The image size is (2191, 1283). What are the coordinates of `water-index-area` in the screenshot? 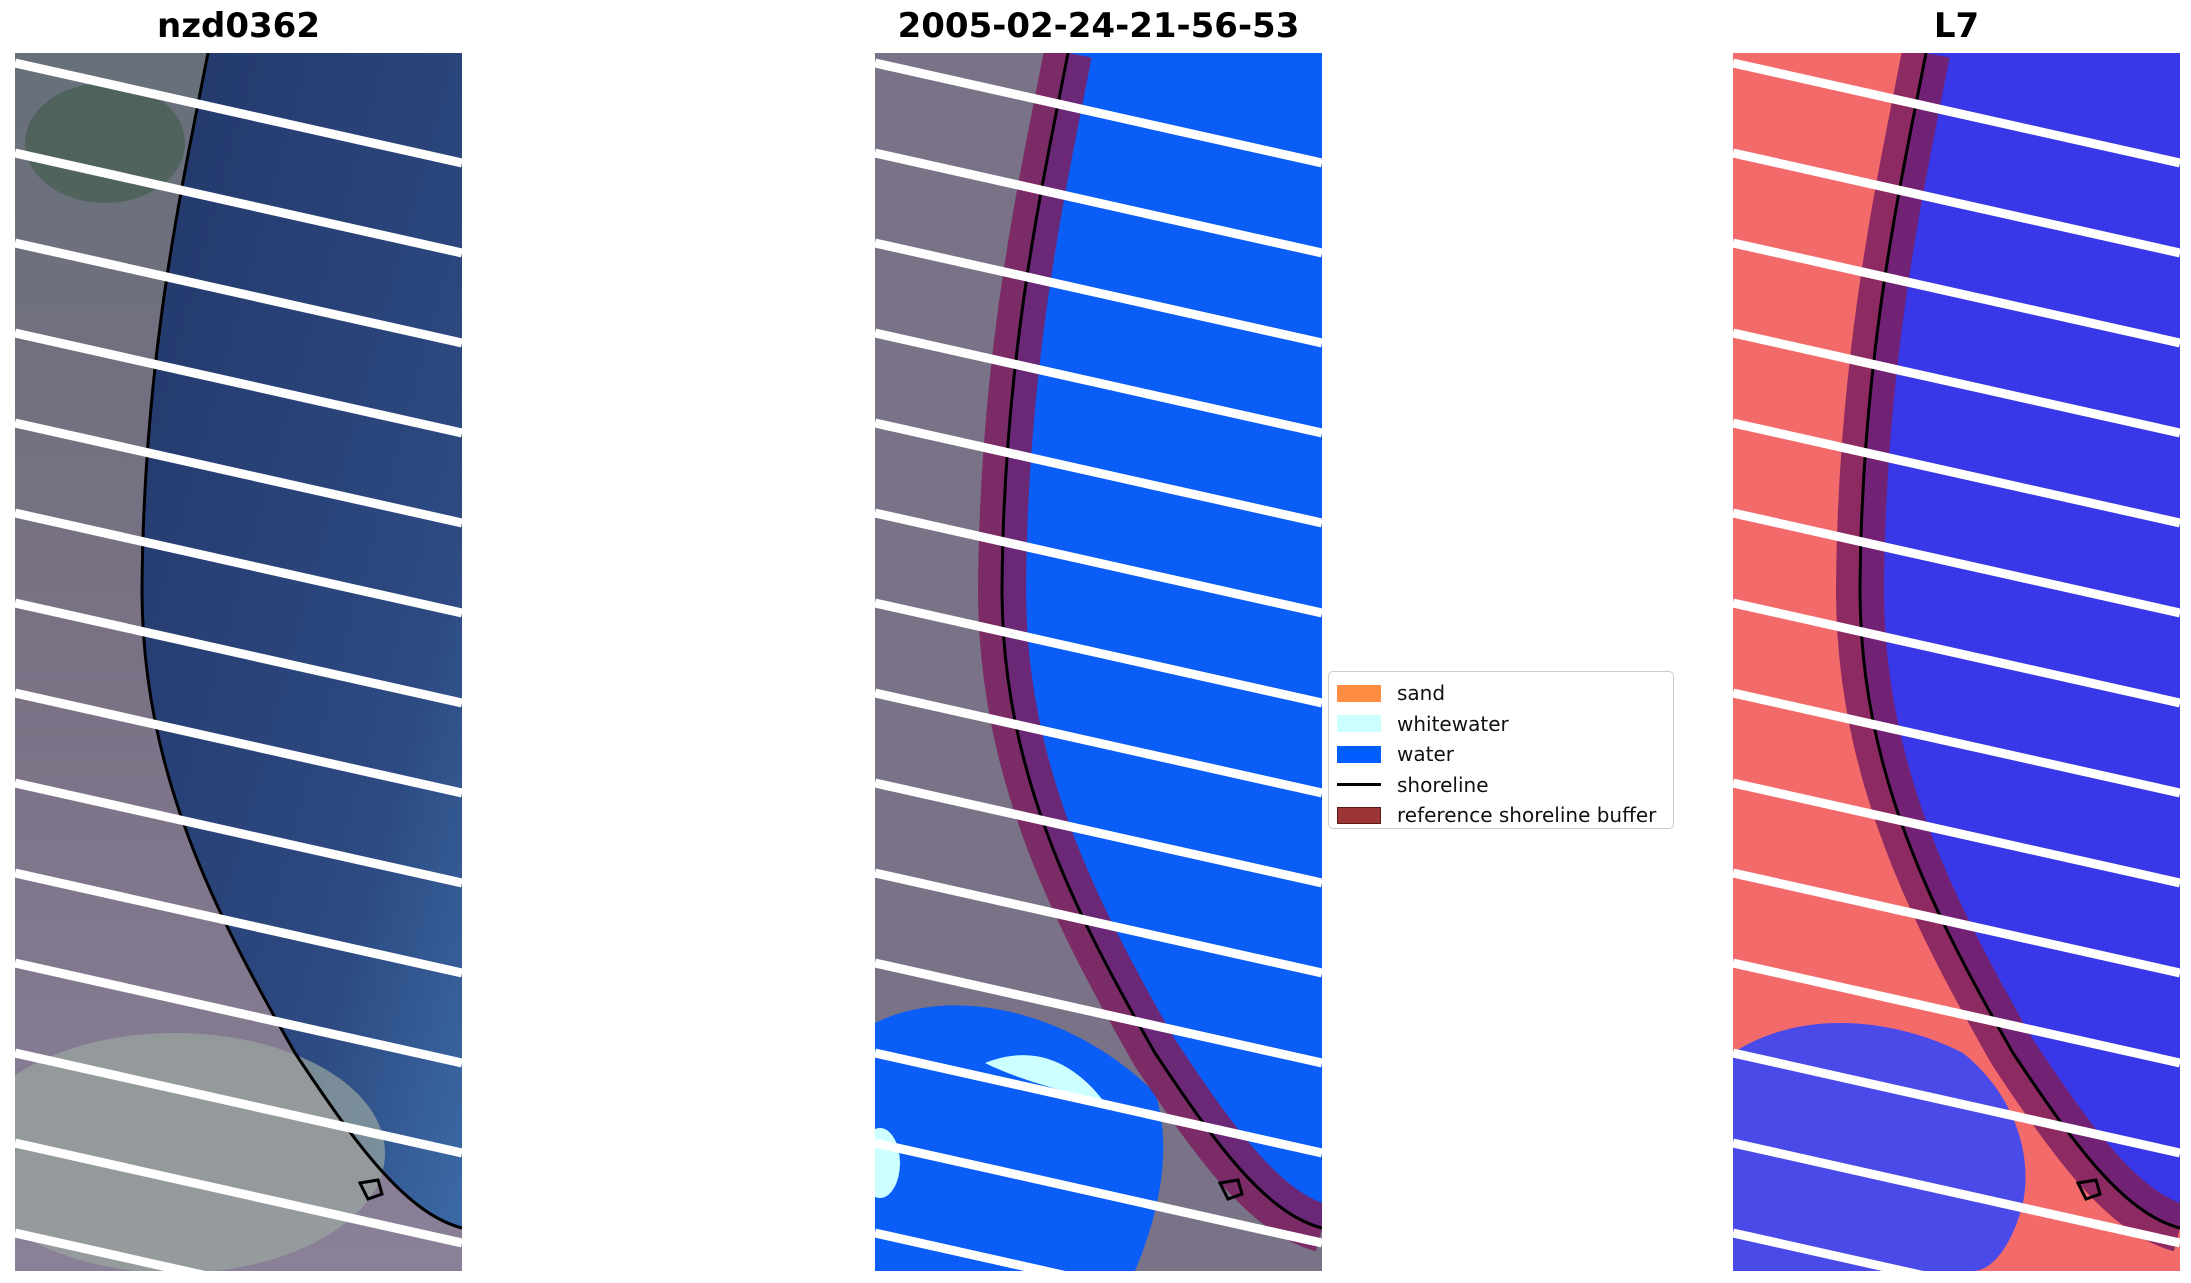 It's located at (2020, 640).